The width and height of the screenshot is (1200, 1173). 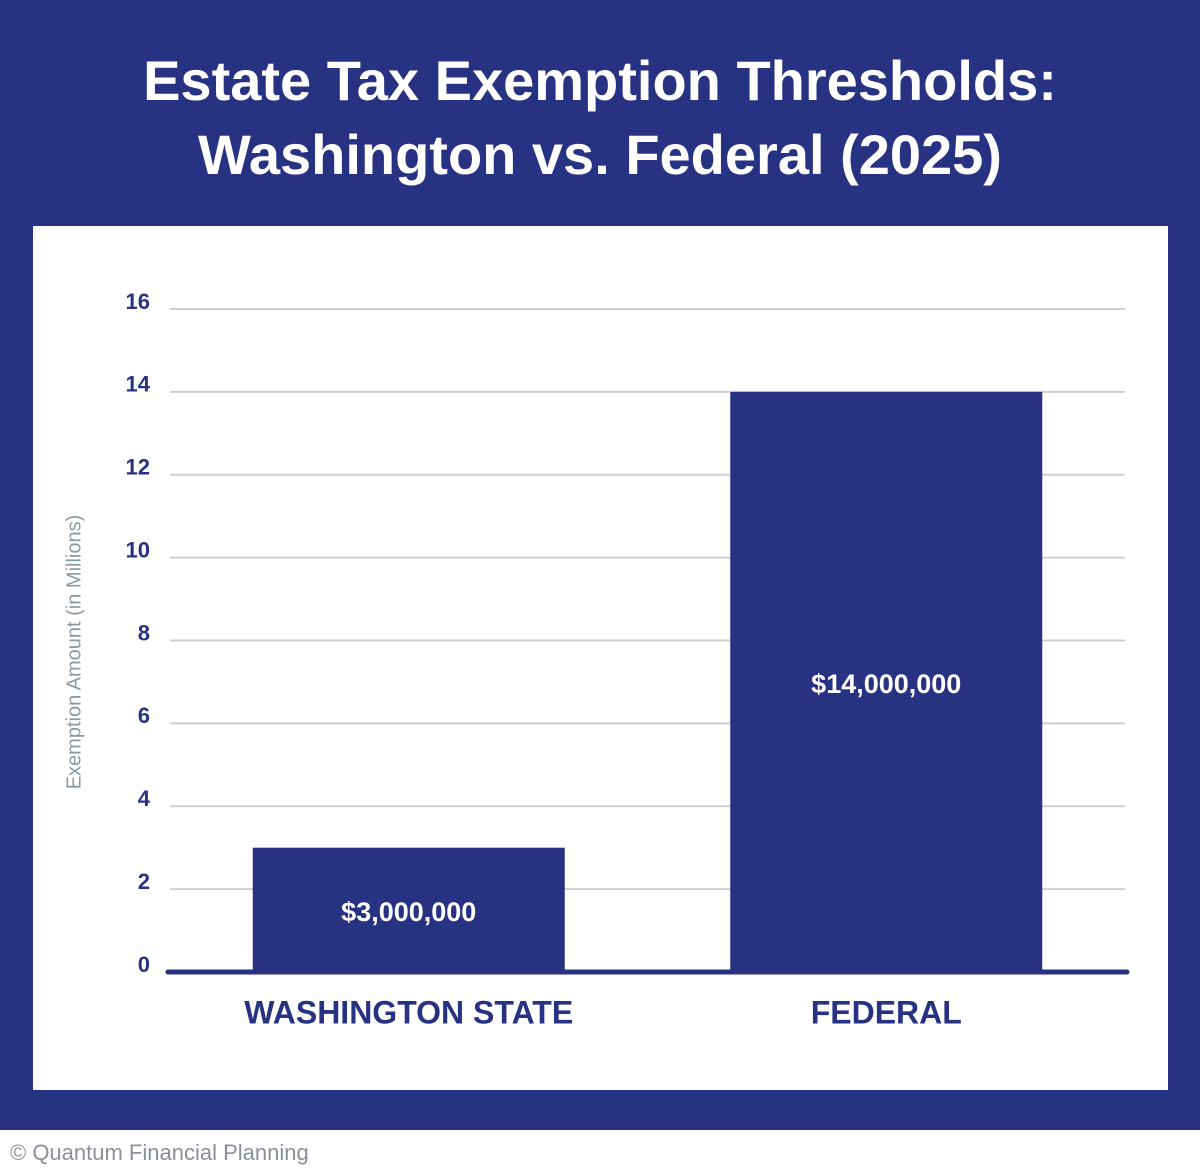 I want to click on y-tick-label: 16, so click(x=138, y=301).